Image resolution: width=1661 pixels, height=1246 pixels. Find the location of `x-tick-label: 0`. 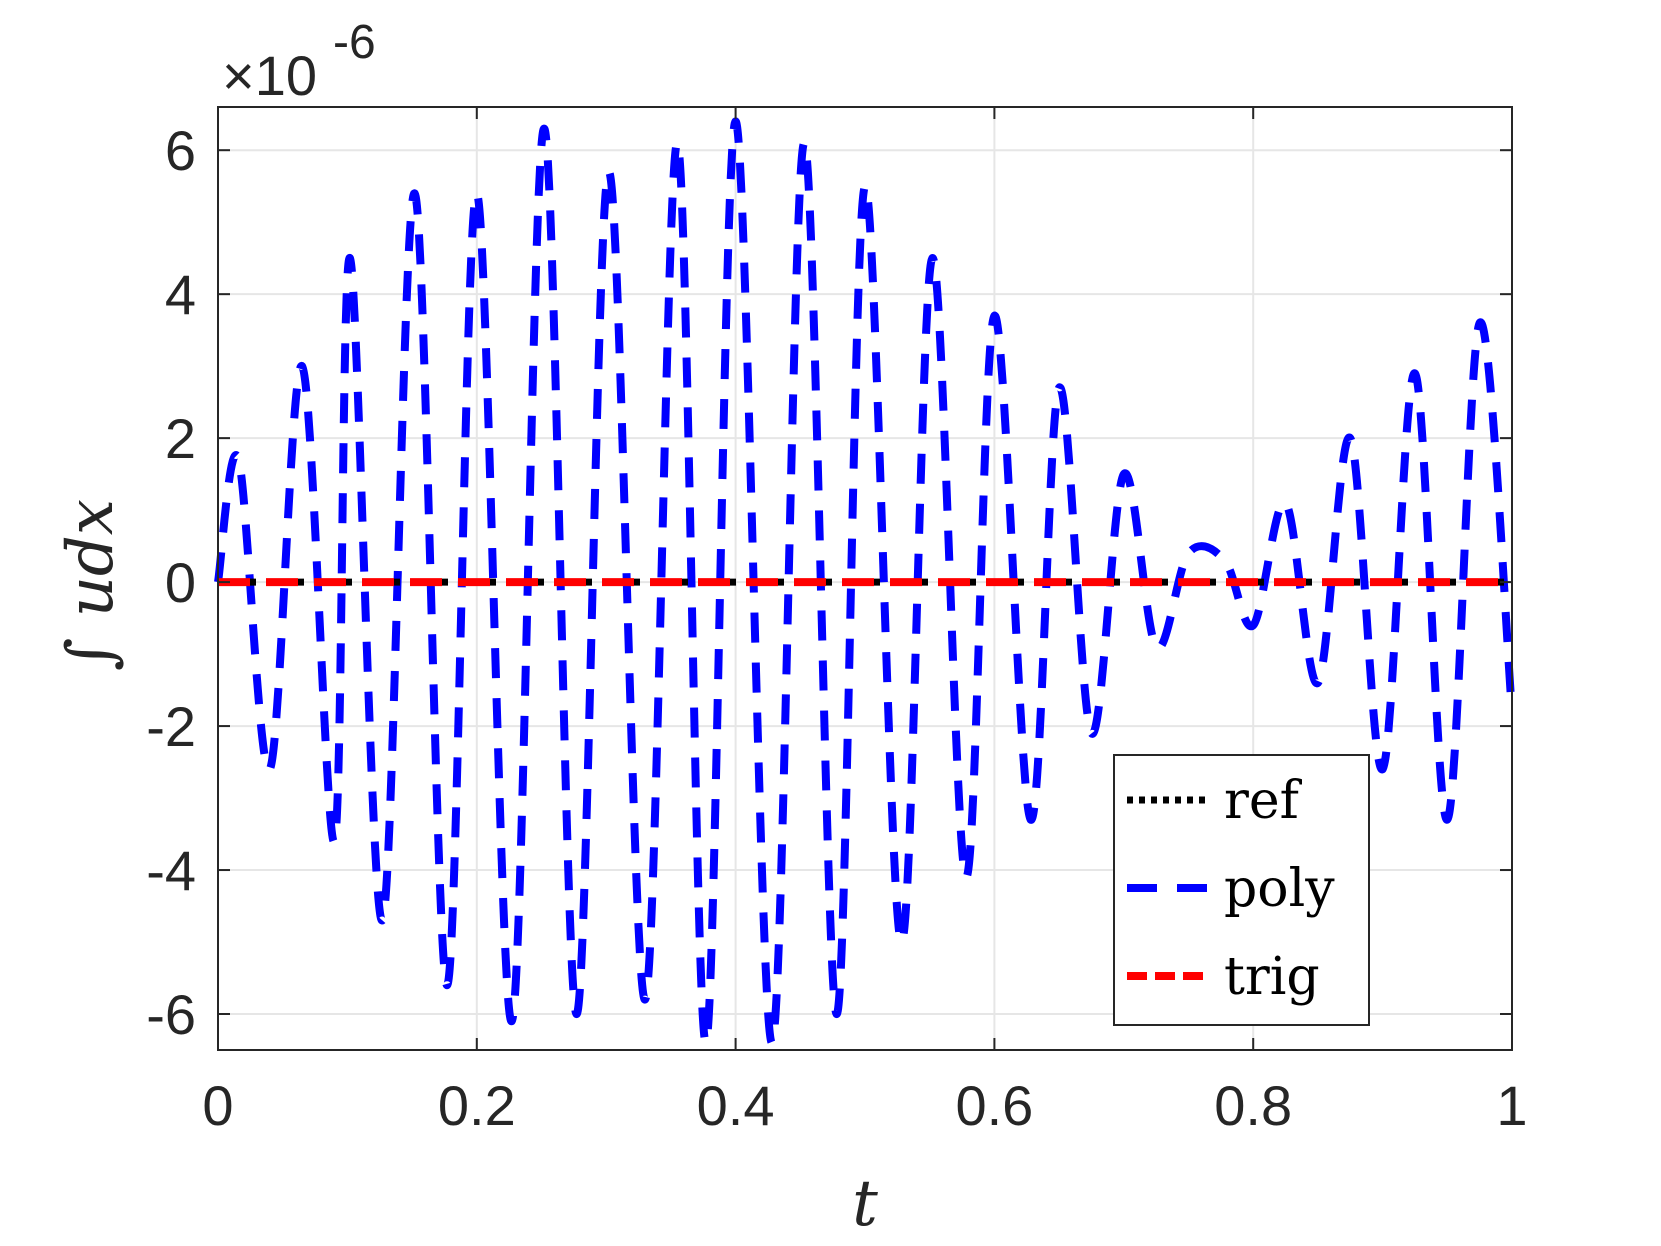

x-tick-label: 0 is located at coordinates (217, 1105).